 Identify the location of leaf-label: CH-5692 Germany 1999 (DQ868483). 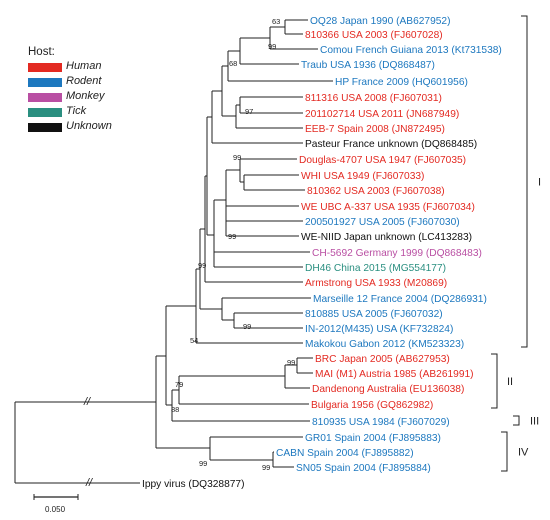
(397, 253).